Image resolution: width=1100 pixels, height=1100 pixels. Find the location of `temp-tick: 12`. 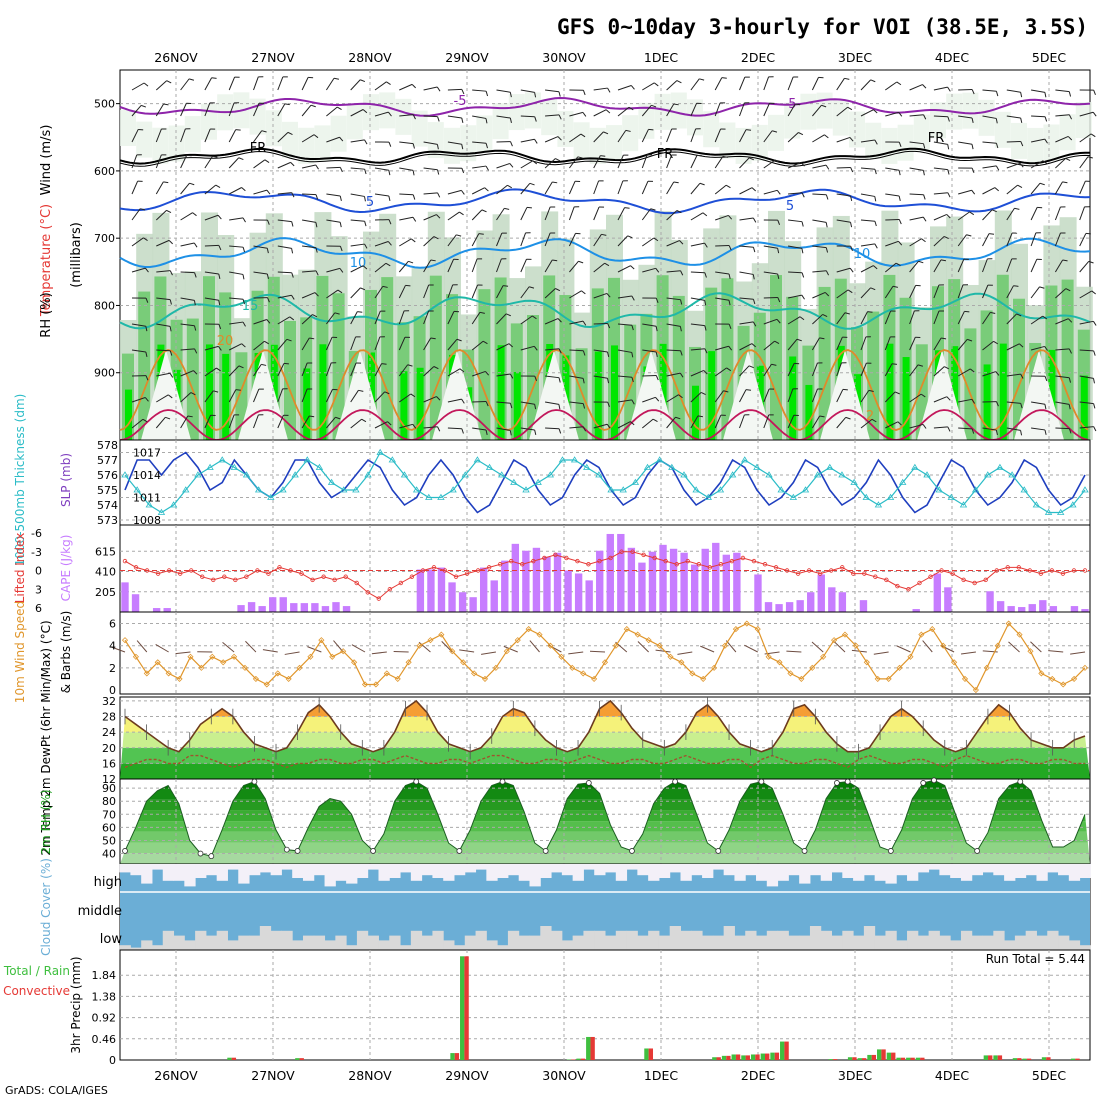

temp-tick: 12 is located at coordinates (109, 779).